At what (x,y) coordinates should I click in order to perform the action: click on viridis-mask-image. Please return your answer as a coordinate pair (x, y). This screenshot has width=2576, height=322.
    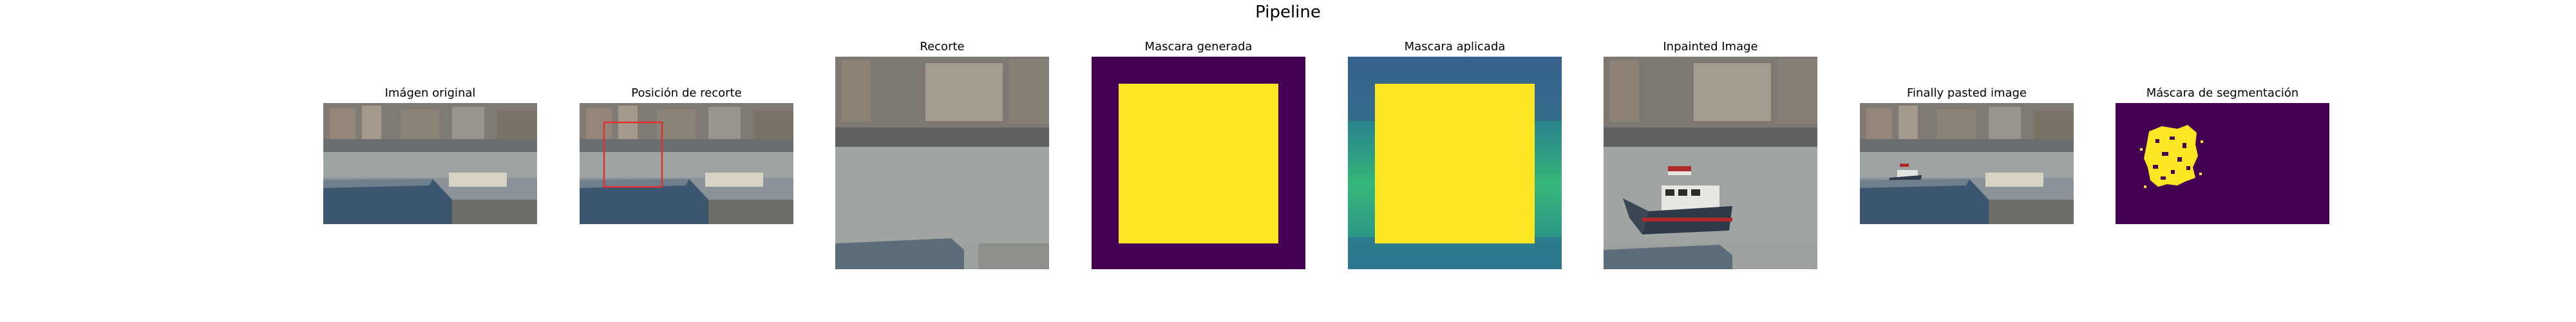
    Looking at the image, I should click on (1455, 163).